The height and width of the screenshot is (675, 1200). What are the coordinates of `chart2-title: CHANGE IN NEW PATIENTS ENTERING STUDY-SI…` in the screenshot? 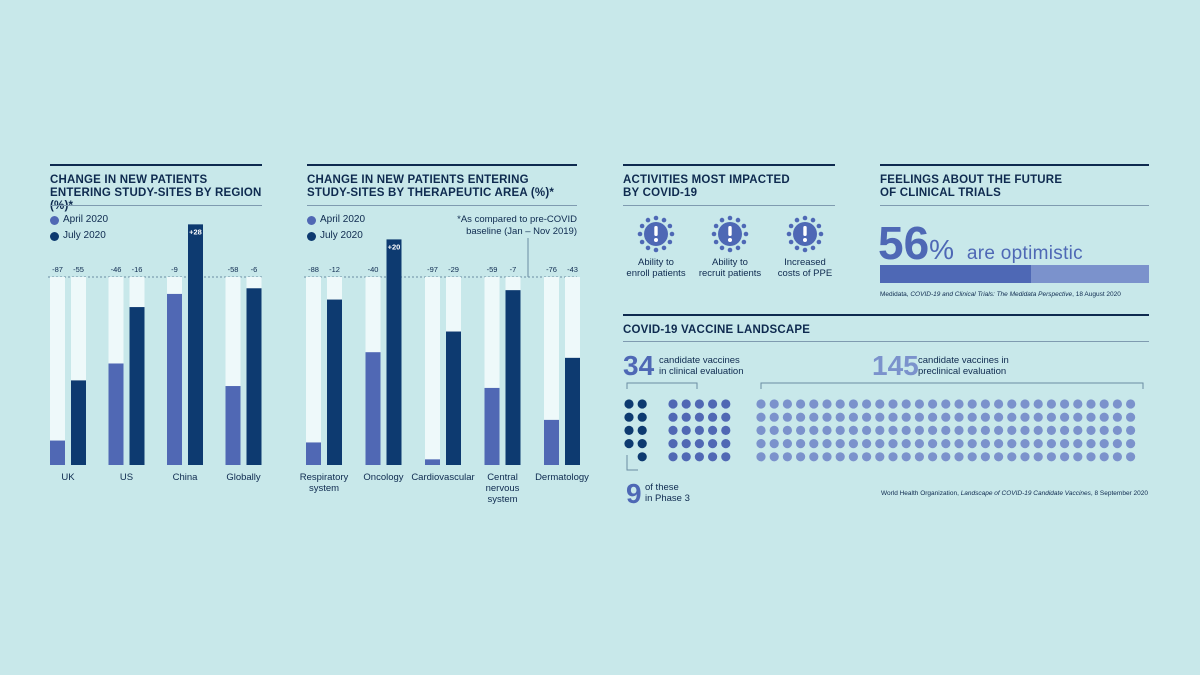 It's located at (431, 186).